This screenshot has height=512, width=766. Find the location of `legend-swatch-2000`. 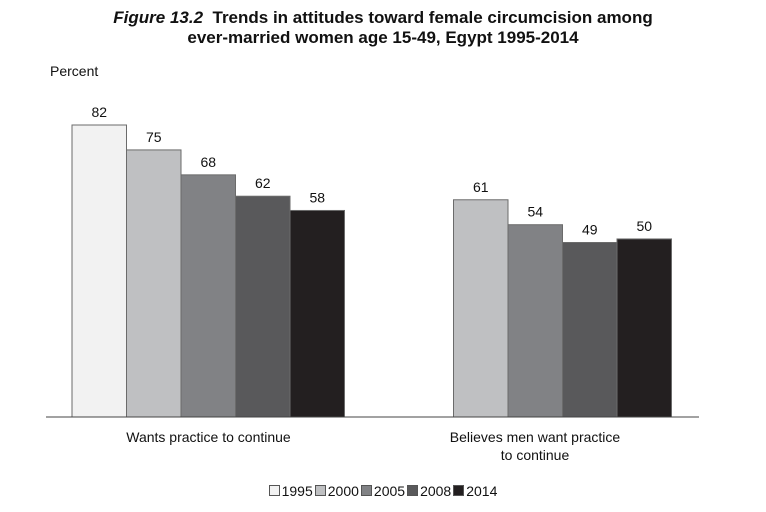

legend-swatch-2000 is located at coordinates (320, 490).